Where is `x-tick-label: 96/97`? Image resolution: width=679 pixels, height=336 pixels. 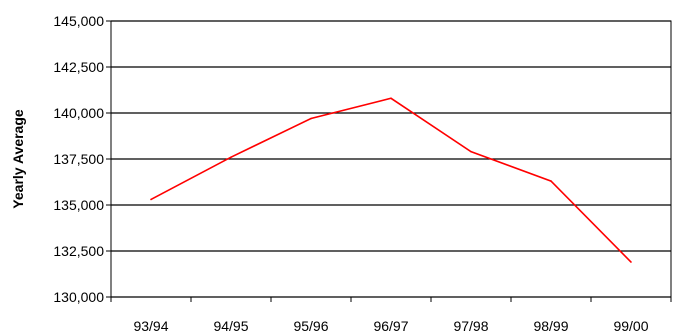
x-tick-label: 96/97 is located at coordinates (390, 326).